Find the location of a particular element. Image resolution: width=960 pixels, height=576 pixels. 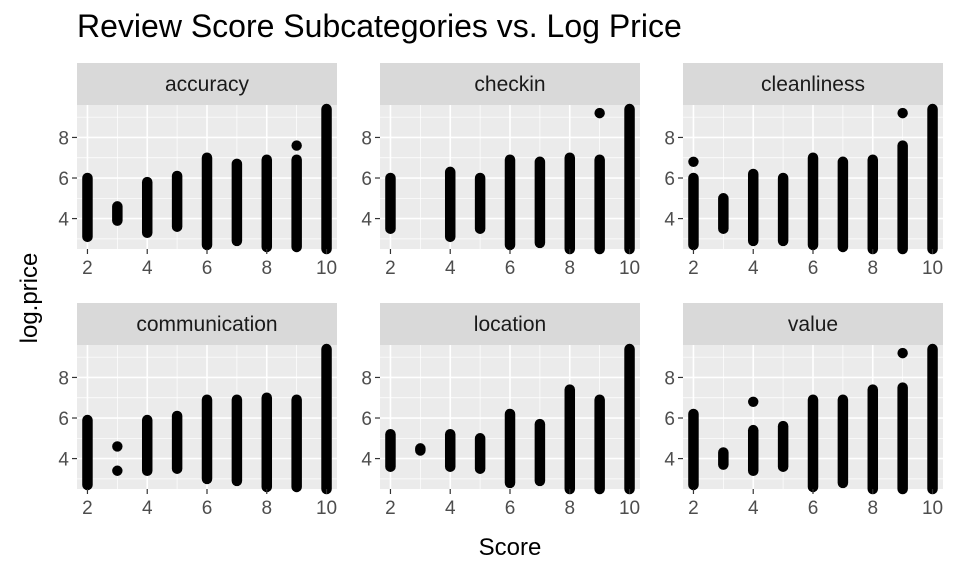

facet-strip-accuracy is located at coordinates (207, 84).